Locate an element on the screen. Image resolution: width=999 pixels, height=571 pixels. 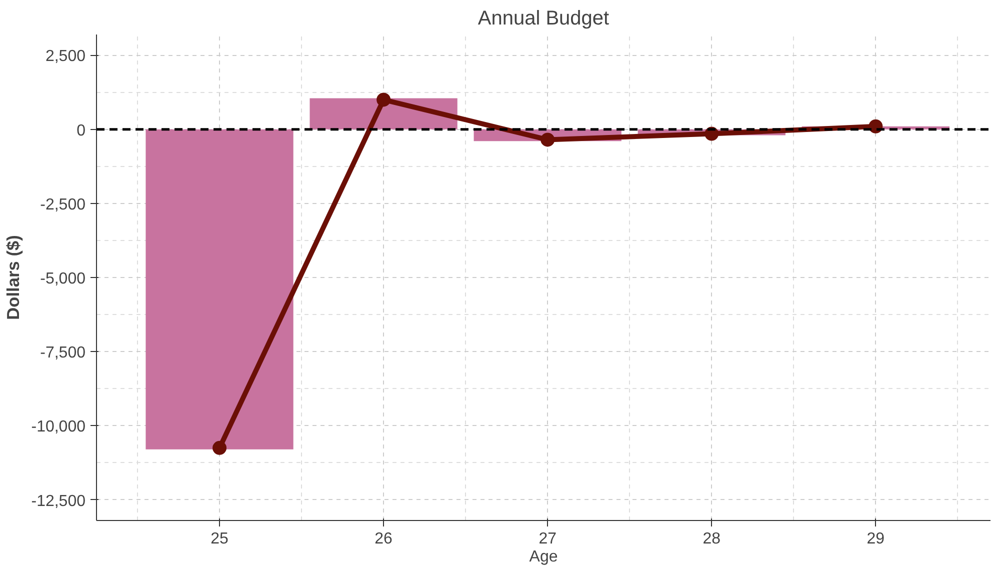
x-tick-label: 27 is located at coordinates (547, 539).